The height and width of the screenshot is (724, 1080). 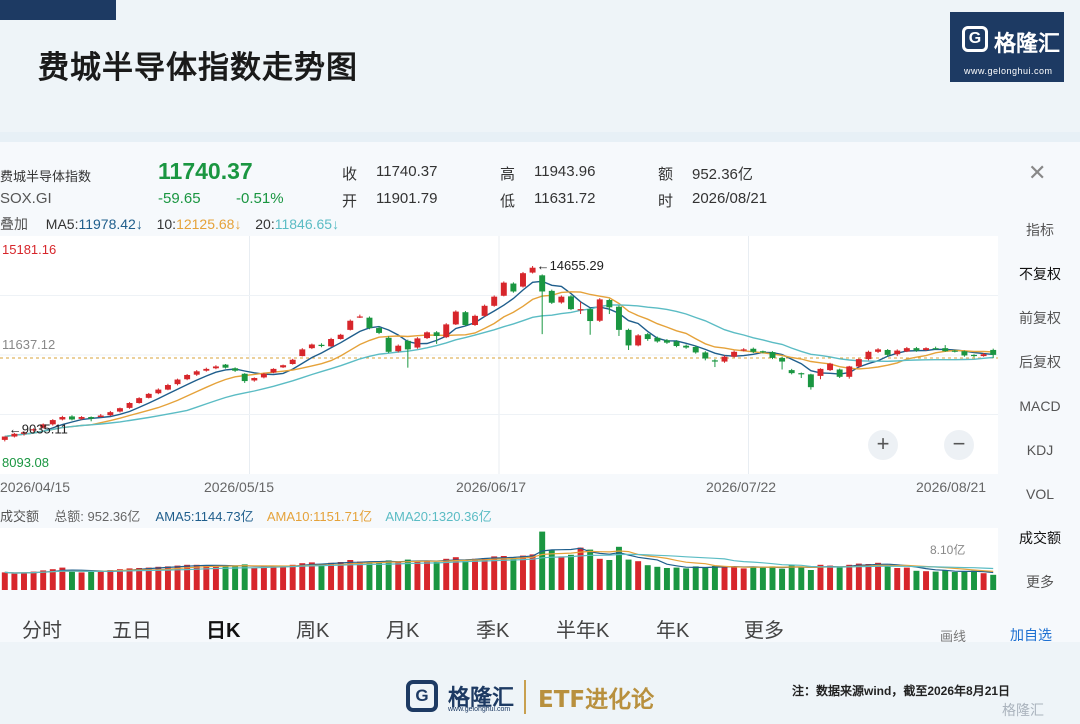 I want to click on volume-title: 成交额, so click(x=20, y=516).